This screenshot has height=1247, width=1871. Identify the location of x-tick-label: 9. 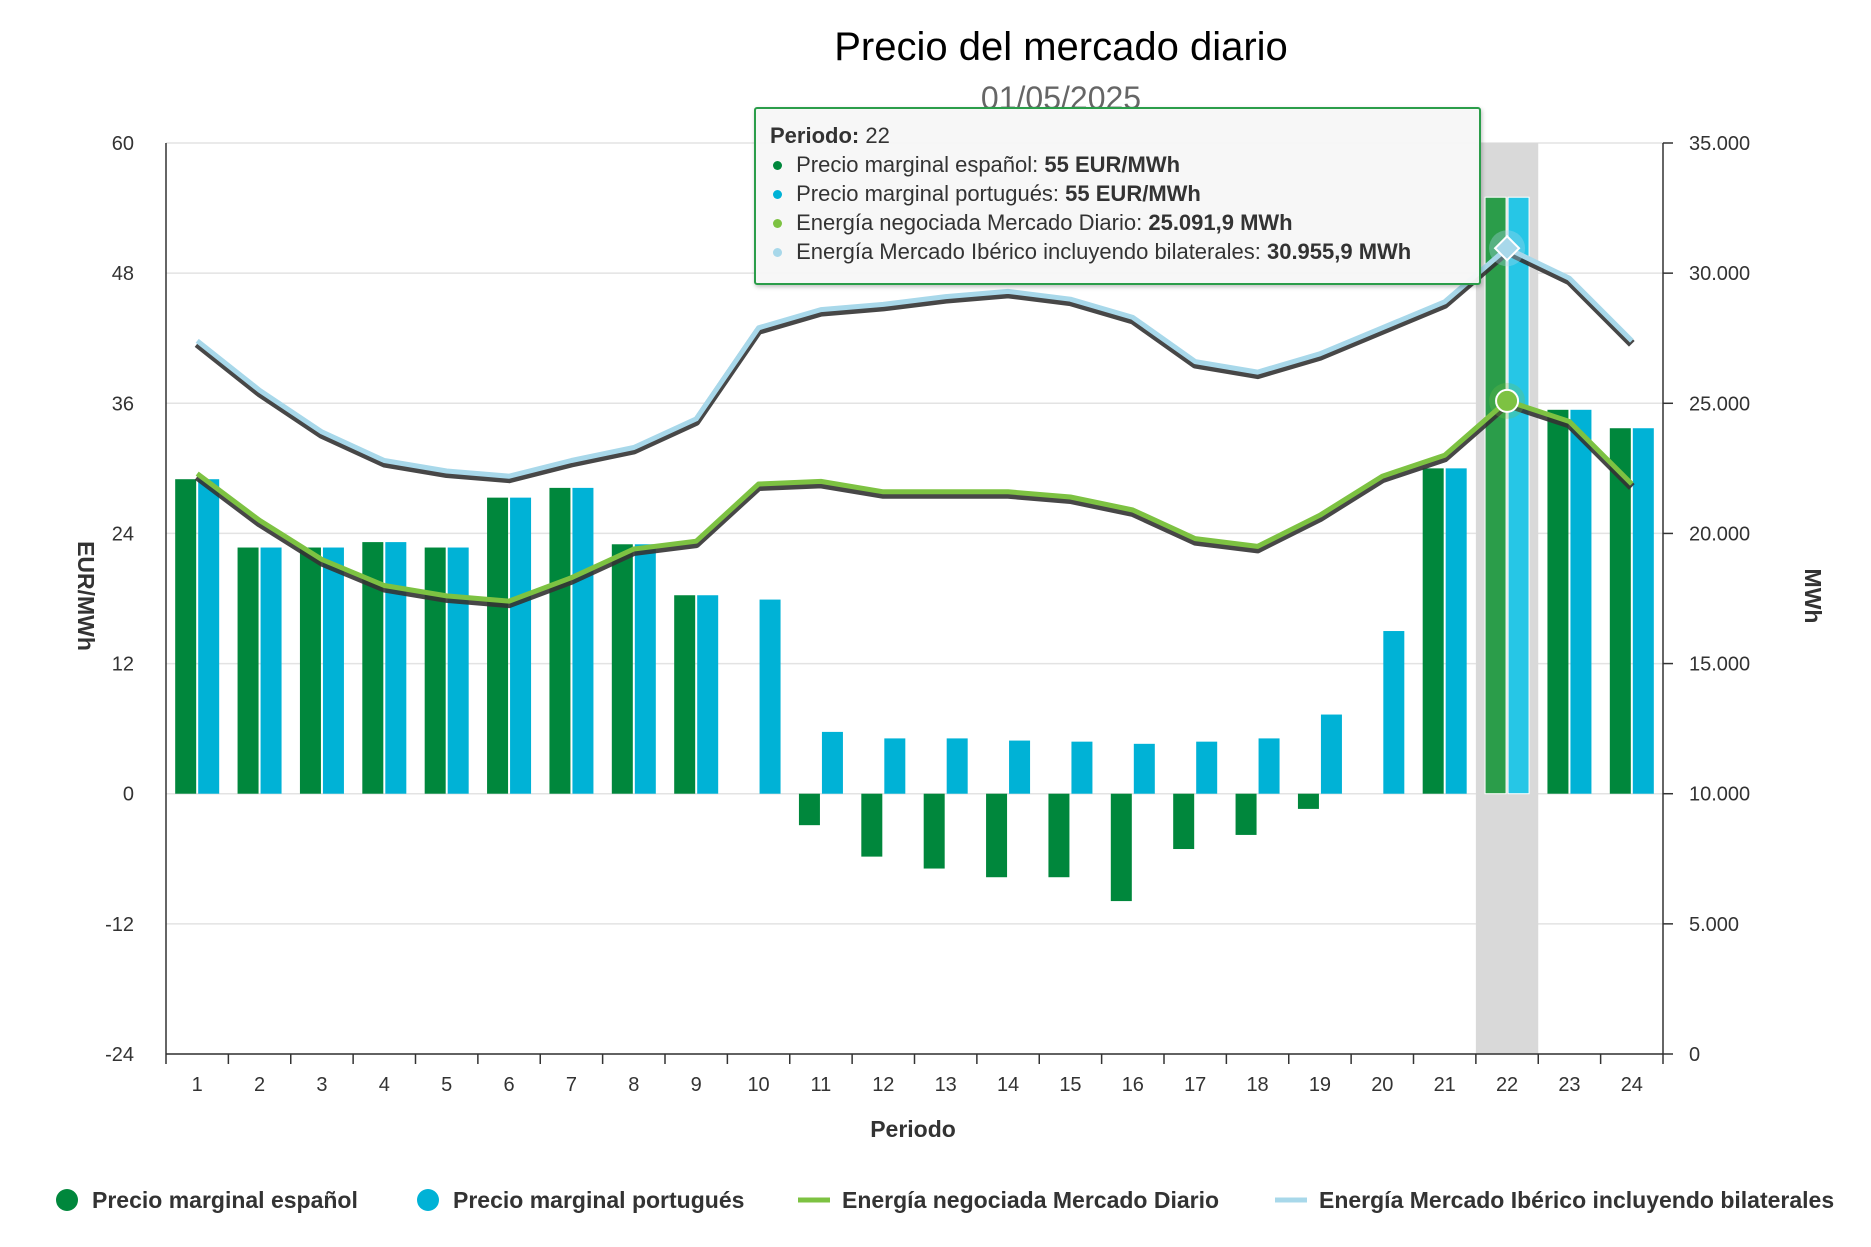
(696, 1085).